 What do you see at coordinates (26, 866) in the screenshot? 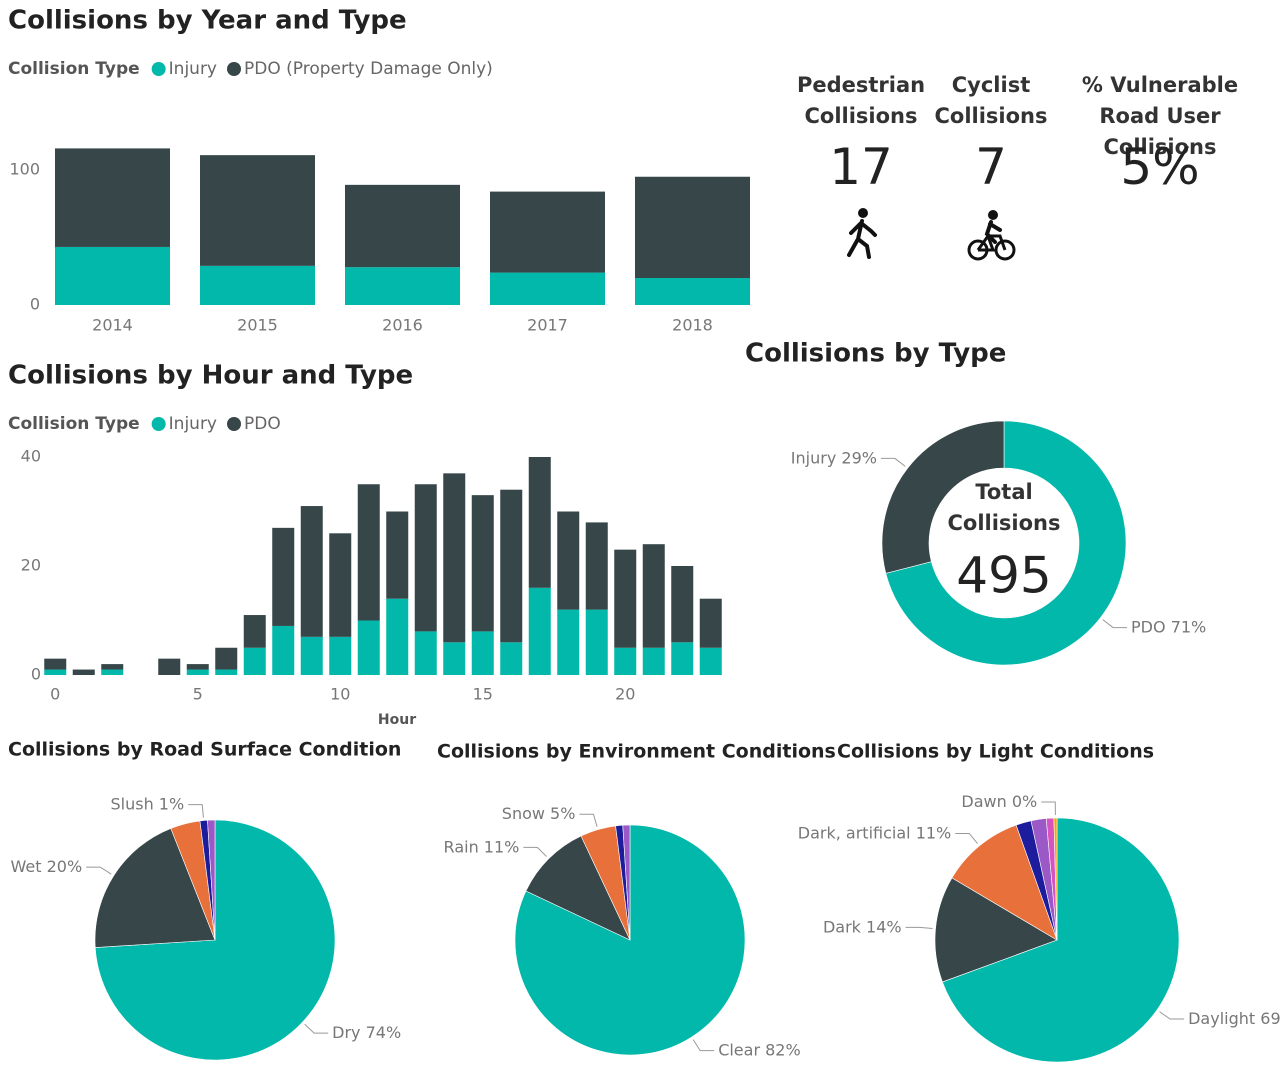
I see `slice-category: Wet` at bounding box center [26, 866].